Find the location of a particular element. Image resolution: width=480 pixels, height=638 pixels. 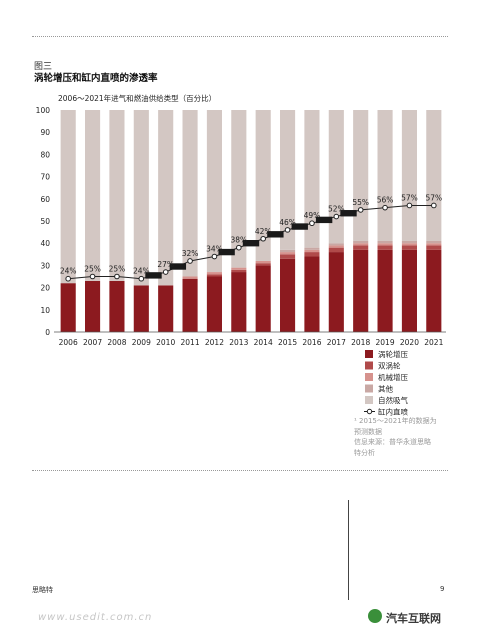

line-data-label: 52% is located at coordinates (336, 209).